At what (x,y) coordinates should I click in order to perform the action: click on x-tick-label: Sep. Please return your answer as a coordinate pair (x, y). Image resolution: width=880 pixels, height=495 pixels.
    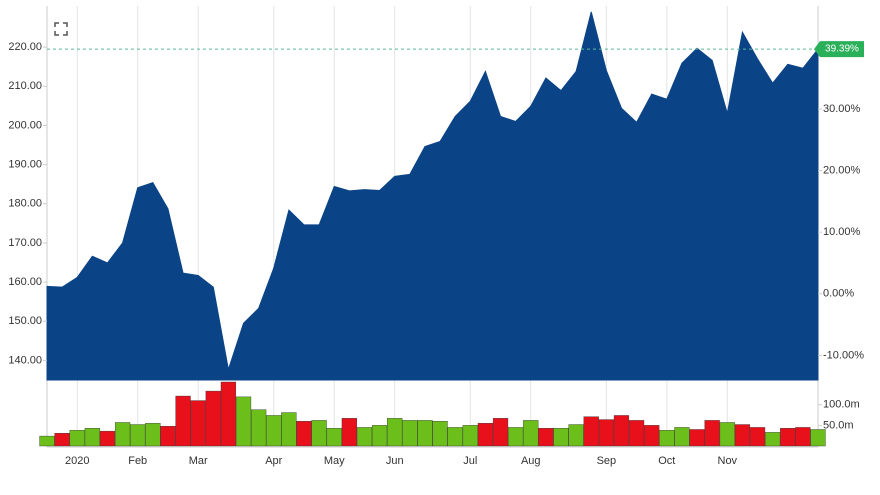
    Looking at the image, I should click on (607, 461).